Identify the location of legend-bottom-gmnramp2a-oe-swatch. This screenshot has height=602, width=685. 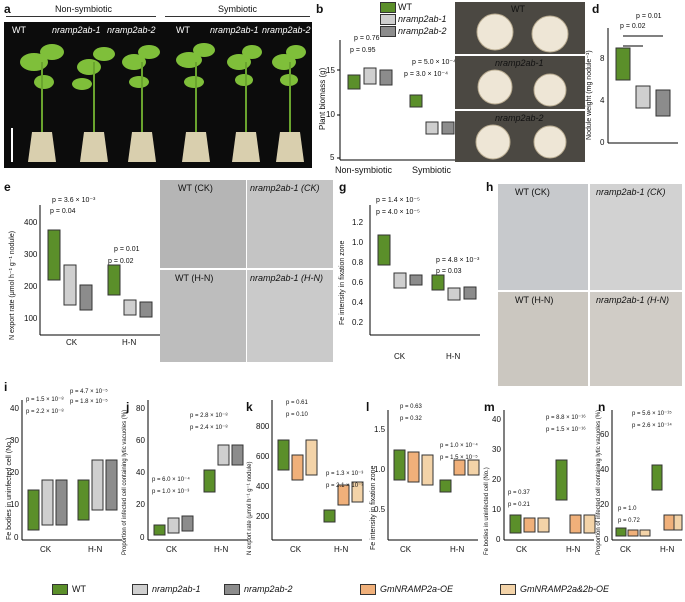
(368, 589).